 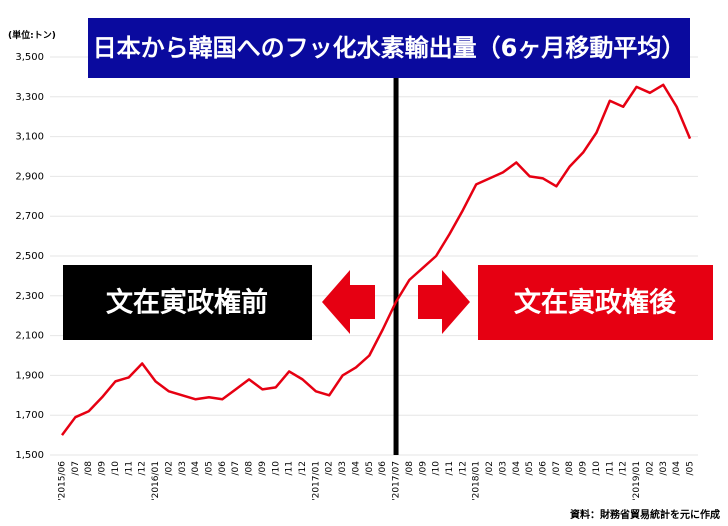 I want to click on annotation: 文在寅政権後, so click(x=595, y=303).